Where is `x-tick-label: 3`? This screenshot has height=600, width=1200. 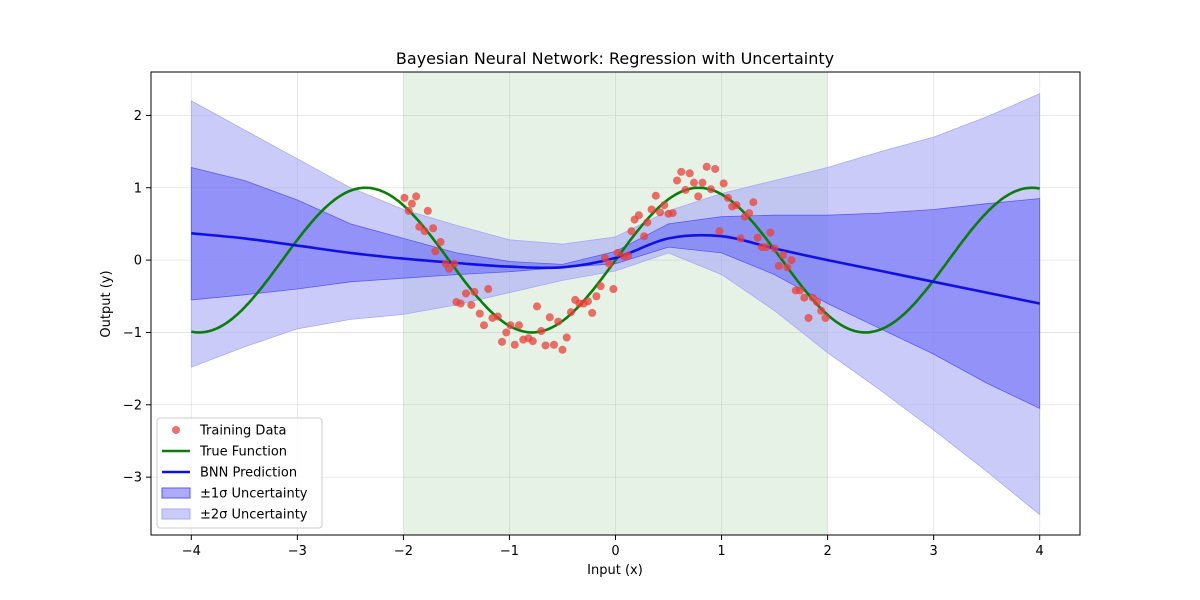
x-tick-label: 3 is located at coordinates (934, 551).